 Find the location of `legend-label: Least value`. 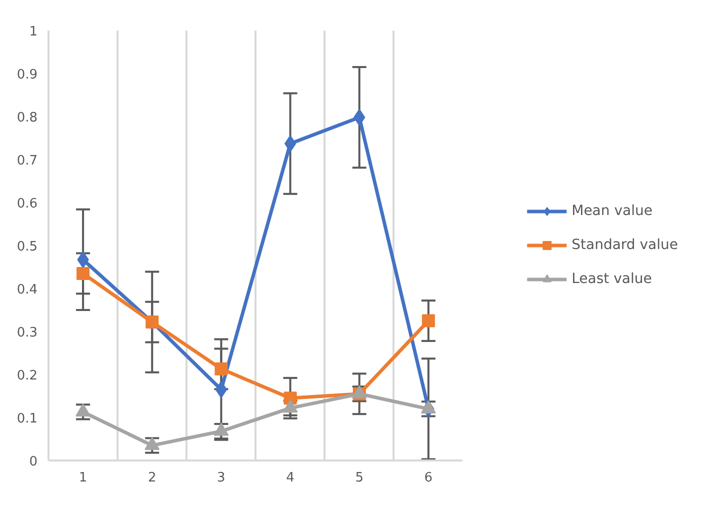

legend-label: Least value is located at coordinates (612, 279).